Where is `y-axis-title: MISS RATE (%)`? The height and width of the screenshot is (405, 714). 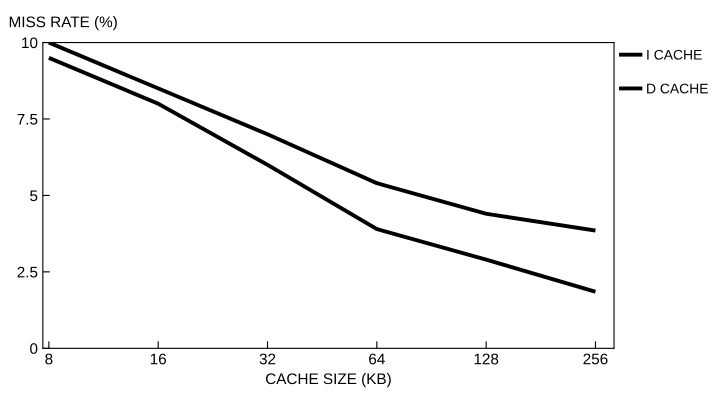
y-axis-title: MISS RATE (%) is located at coordinates (63, 23).